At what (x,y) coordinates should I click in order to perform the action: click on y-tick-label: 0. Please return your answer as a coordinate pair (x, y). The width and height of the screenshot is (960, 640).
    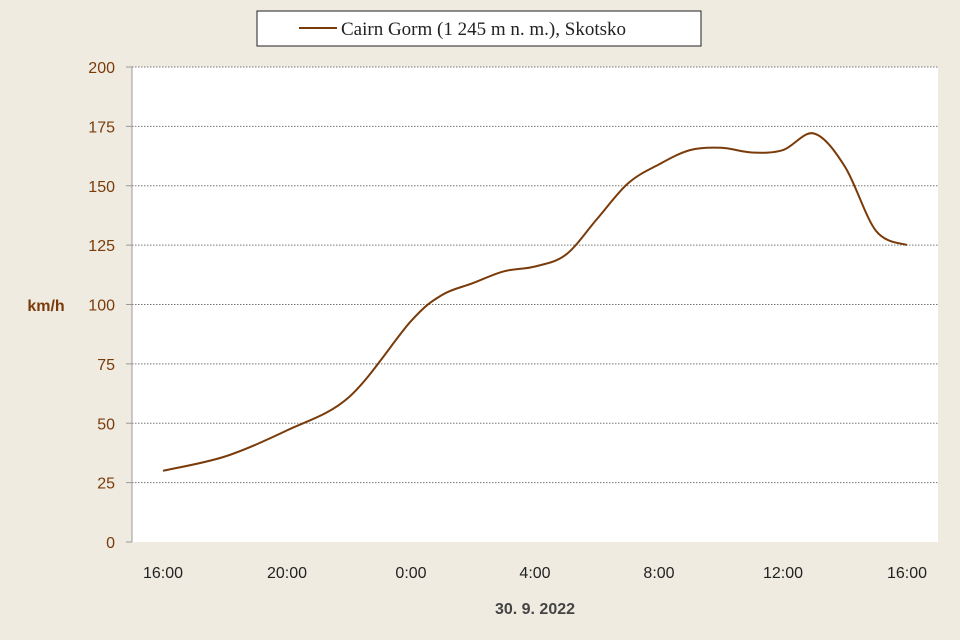
    Looking at the image, I should click on (110, 543).